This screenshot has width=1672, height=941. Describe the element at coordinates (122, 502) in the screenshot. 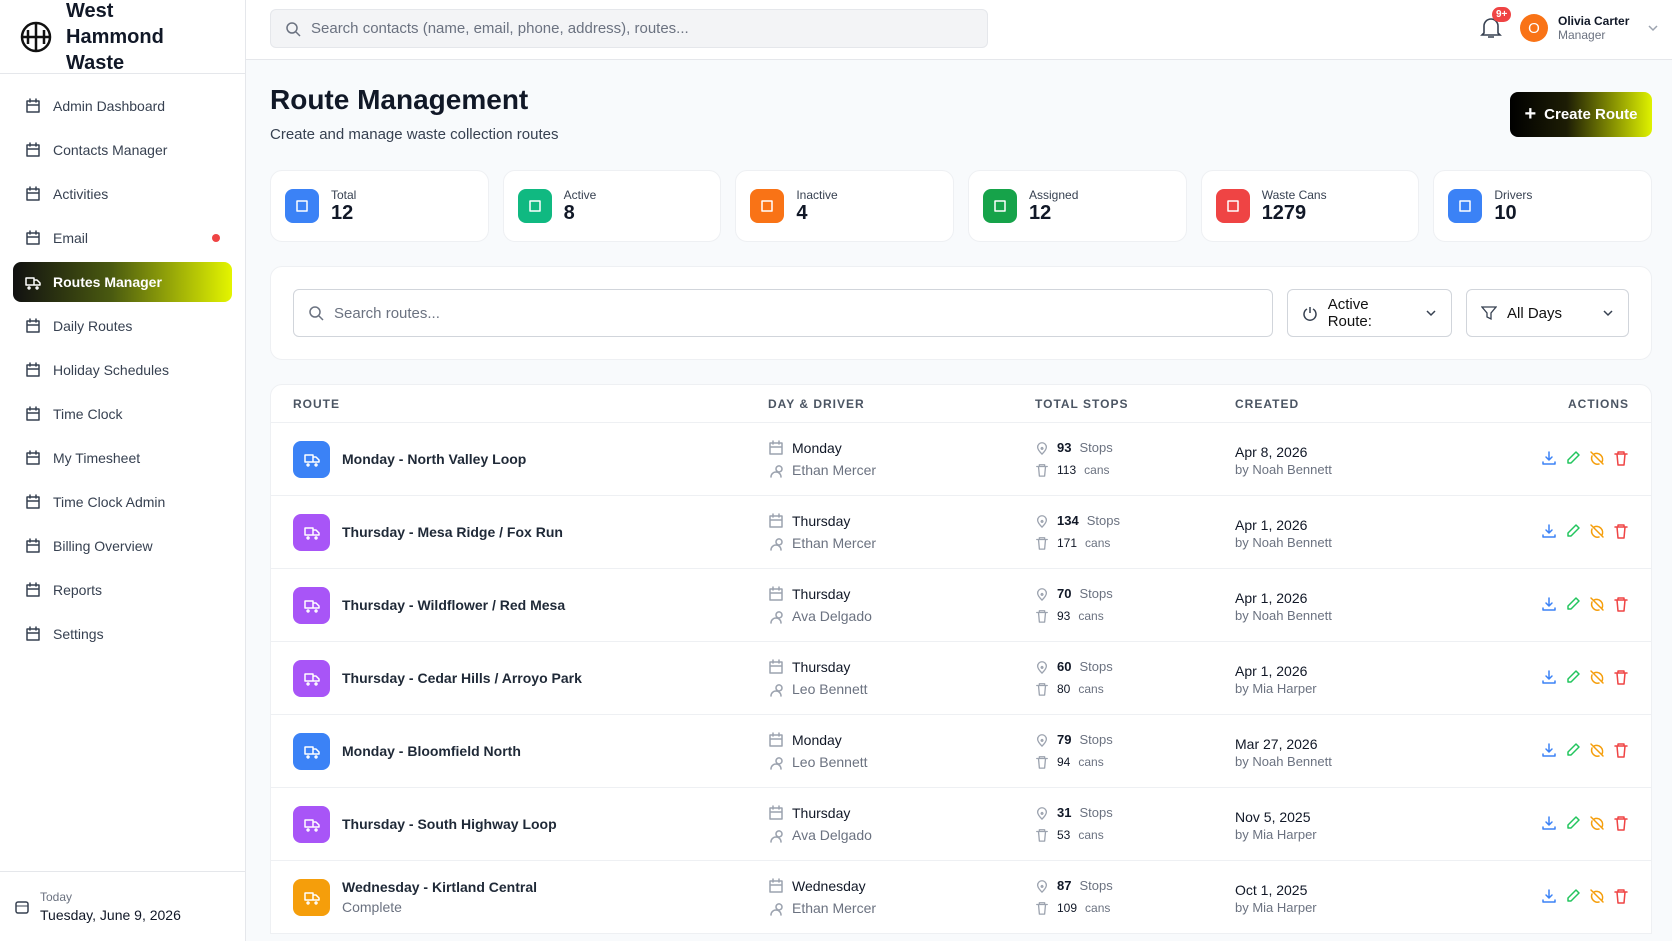

I see `nav-item: Time Clock Admin` at that location.